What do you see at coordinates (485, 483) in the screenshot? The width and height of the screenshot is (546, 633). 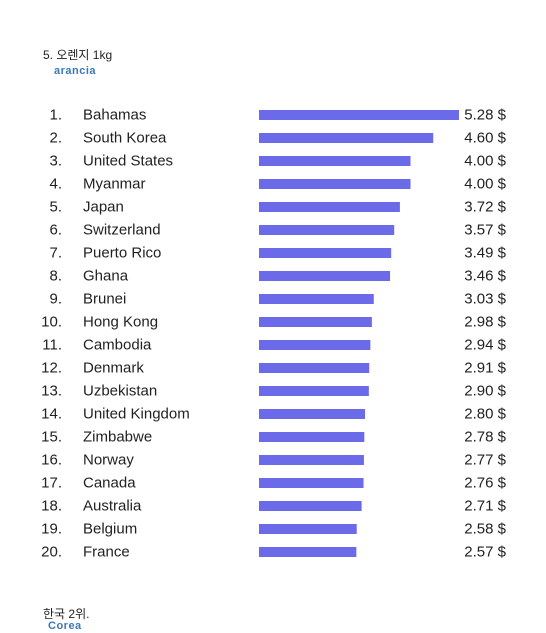 I see `value-label: 2.76 $` at bounding box center [485, 483].